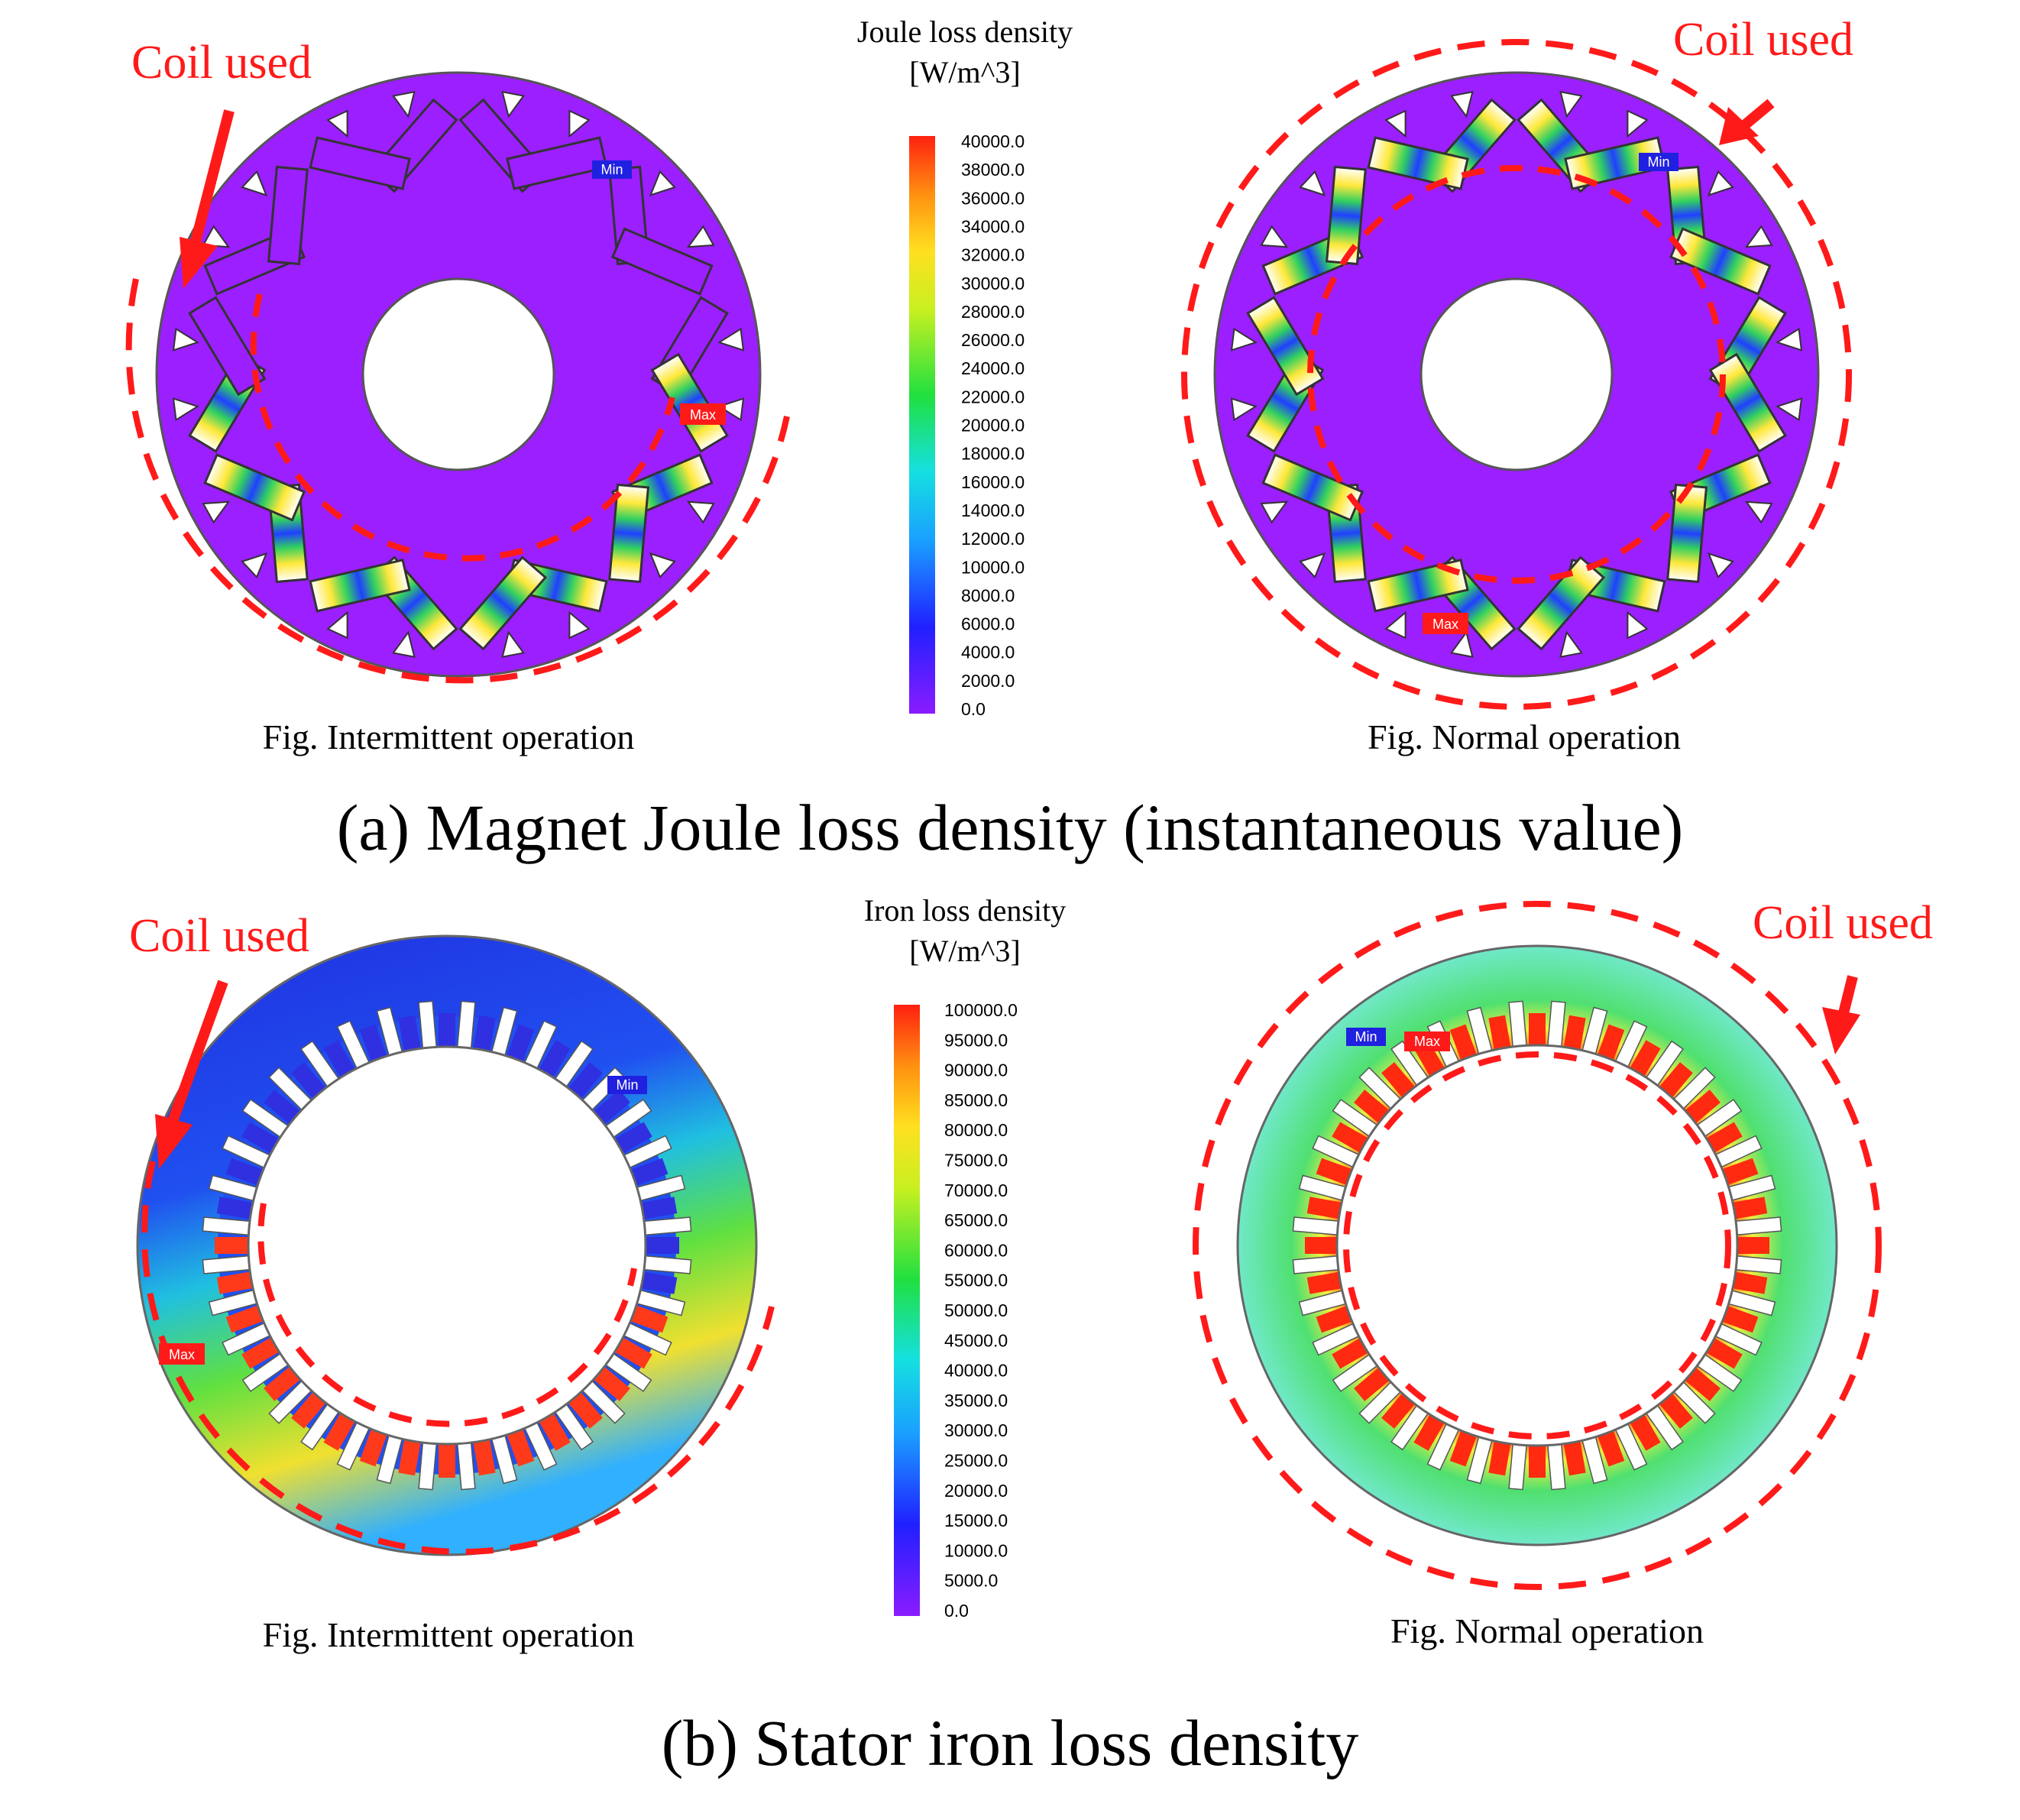 The height and width of the screenshot is (1820, 2020). I want to click on callout-arrow-shaft, so click(1758, 115).